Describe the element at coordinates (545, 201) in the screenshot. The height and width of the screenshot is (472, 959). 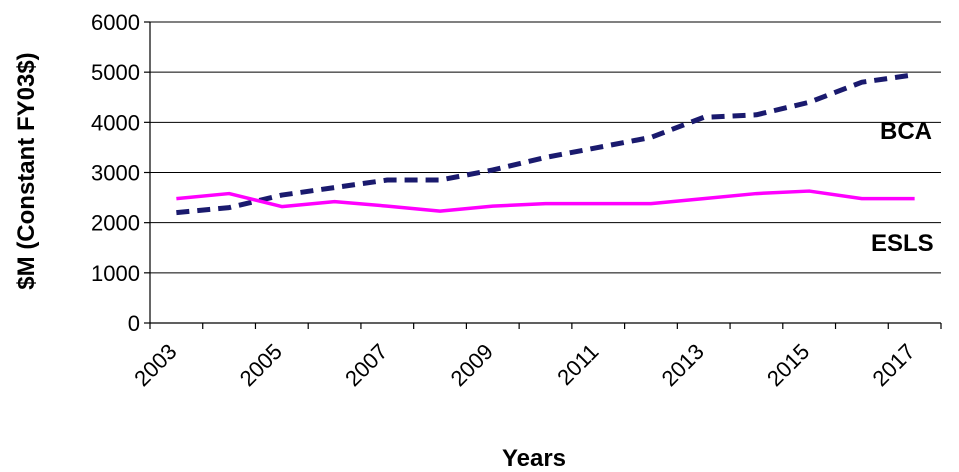
I see `series-line-esls` at that location.